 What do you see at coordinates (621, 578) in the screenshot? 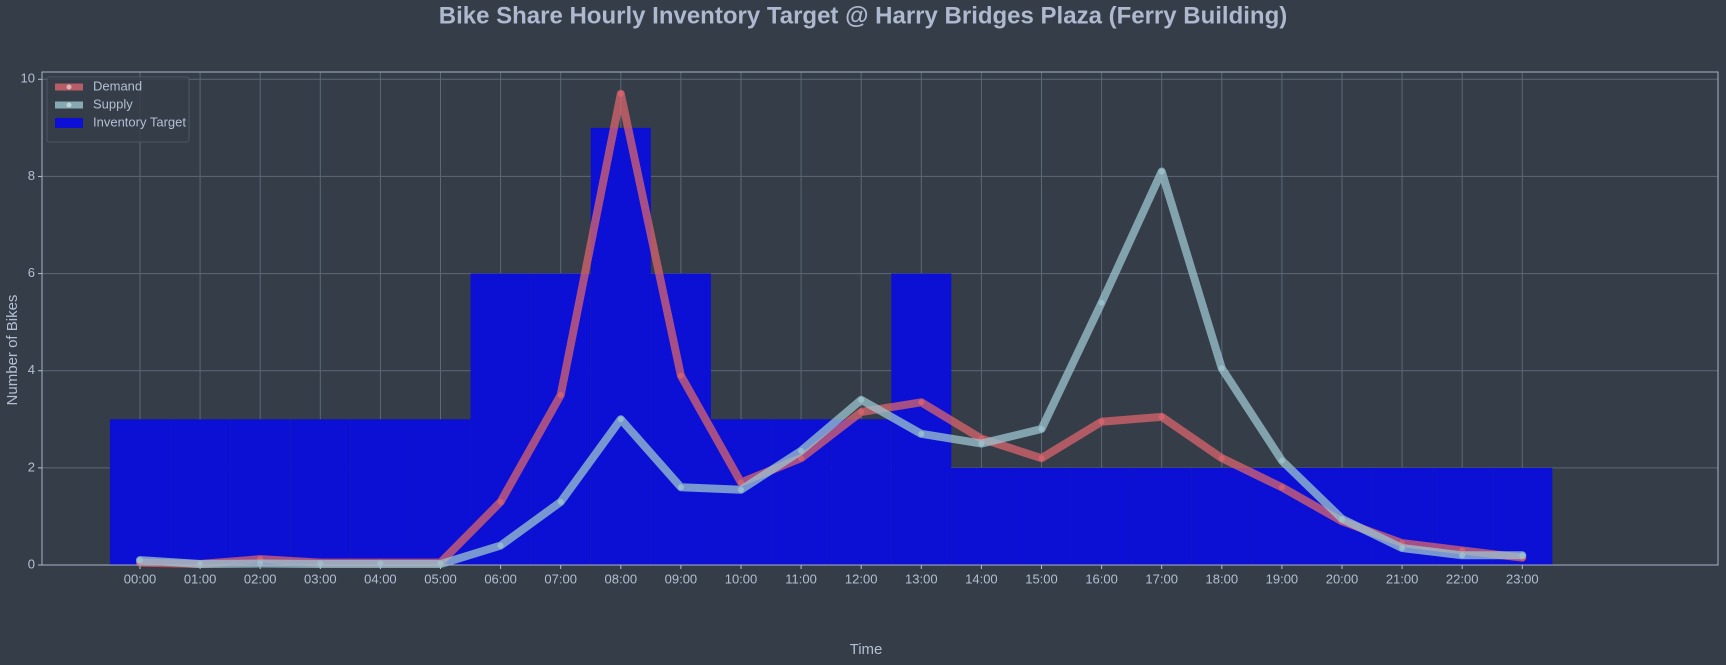
I see `x-tick-label: 08:00` at bounding box center [621, 578].